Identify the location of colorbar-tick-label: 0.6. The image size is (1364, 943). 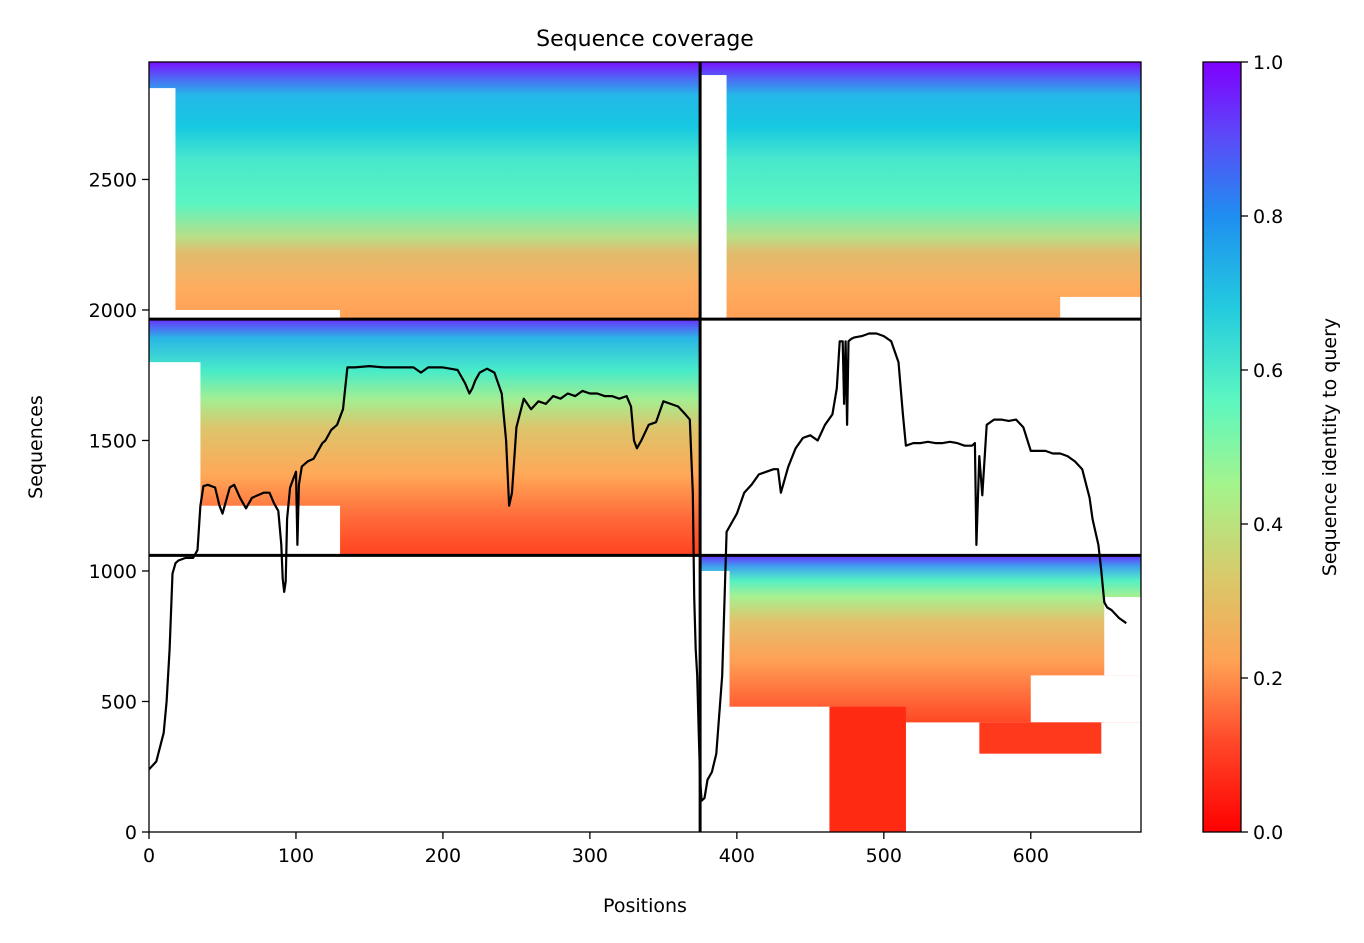
(1268, 371).